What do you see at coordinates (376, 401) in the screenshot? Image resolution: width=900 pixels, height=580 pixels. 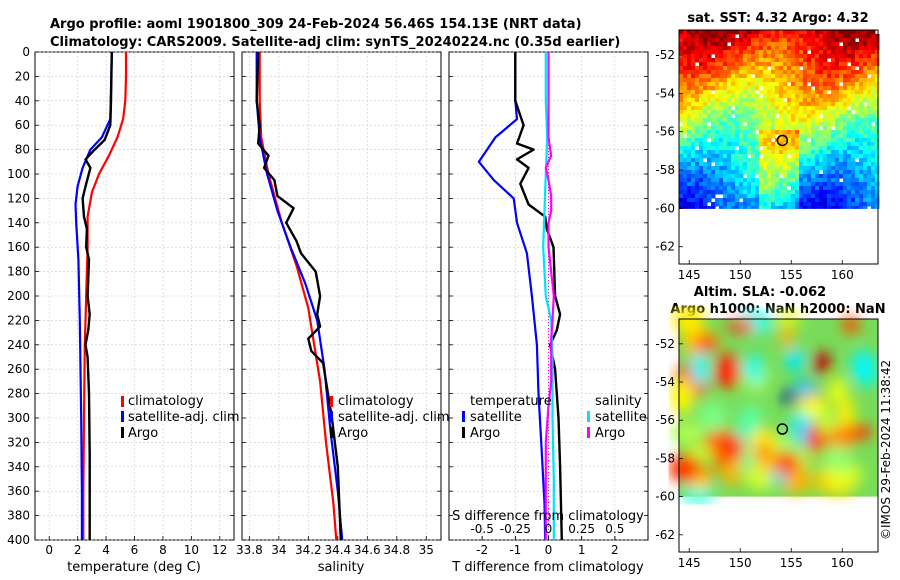 I see `legend-climatology: climatology` at bounding box center [376, 401].